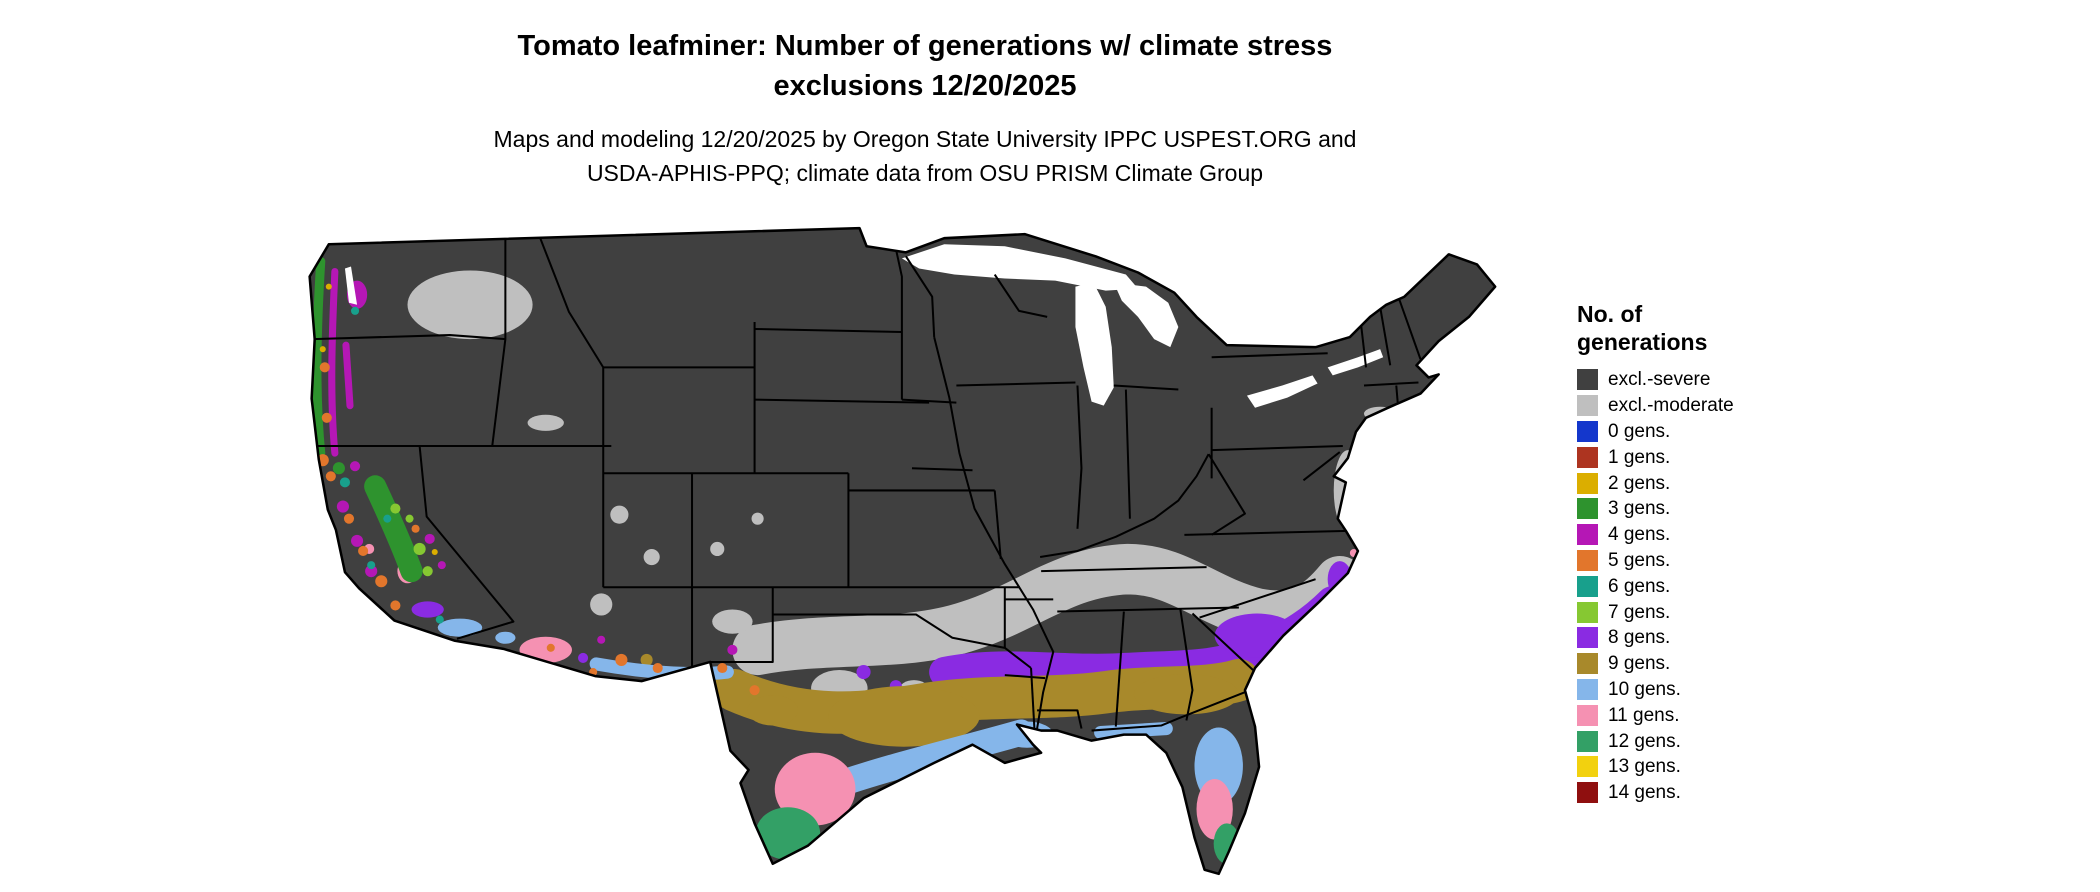 The width and height of the screenshot is (2100, 892). What do you see at coordinates (1639, 612) in the screenshot?
I see `legend-label: 7 gens.` at bounding box center [1639, 612].